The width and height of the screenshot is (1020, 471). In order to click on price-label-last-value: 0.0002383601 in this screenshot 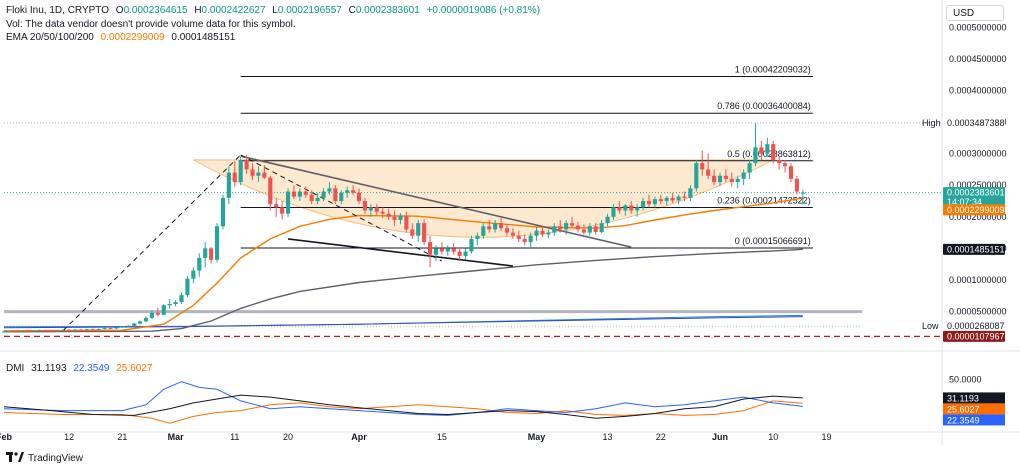, I will do `click(976, 193)`.